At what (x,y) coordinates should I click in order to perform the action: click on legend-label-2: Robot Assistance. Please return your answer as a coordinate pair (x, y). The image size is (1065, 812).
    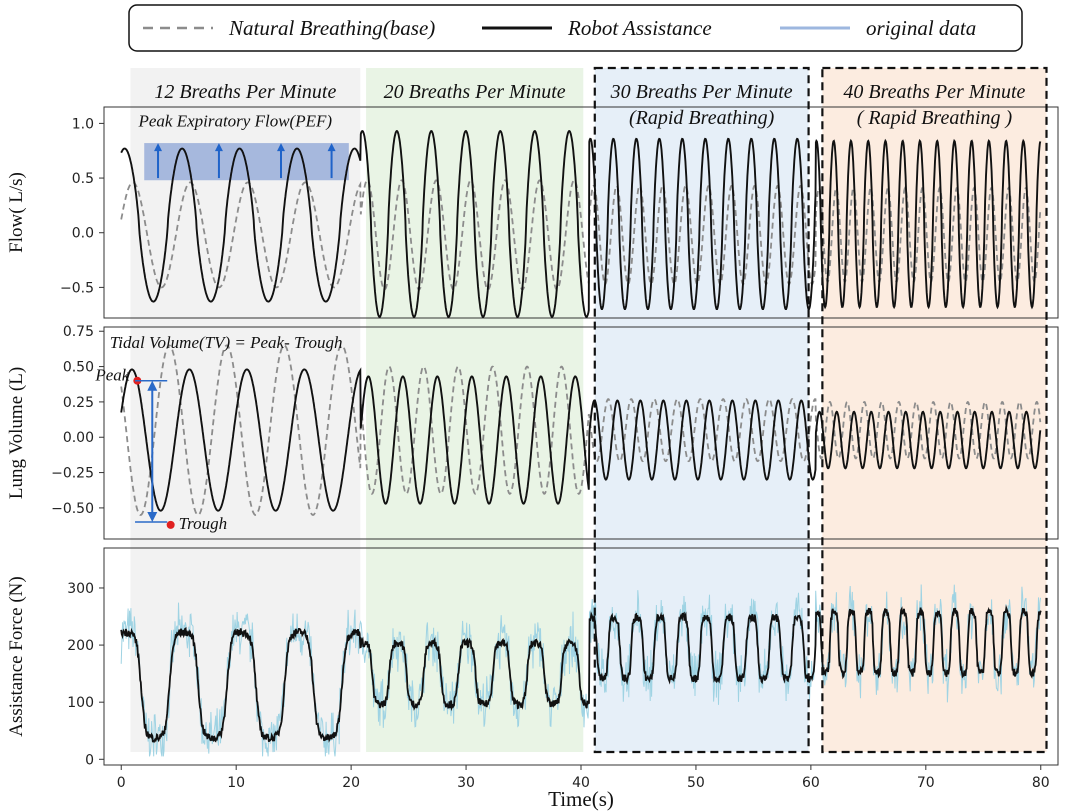
    Looking at the image, I should click on (639, 28).